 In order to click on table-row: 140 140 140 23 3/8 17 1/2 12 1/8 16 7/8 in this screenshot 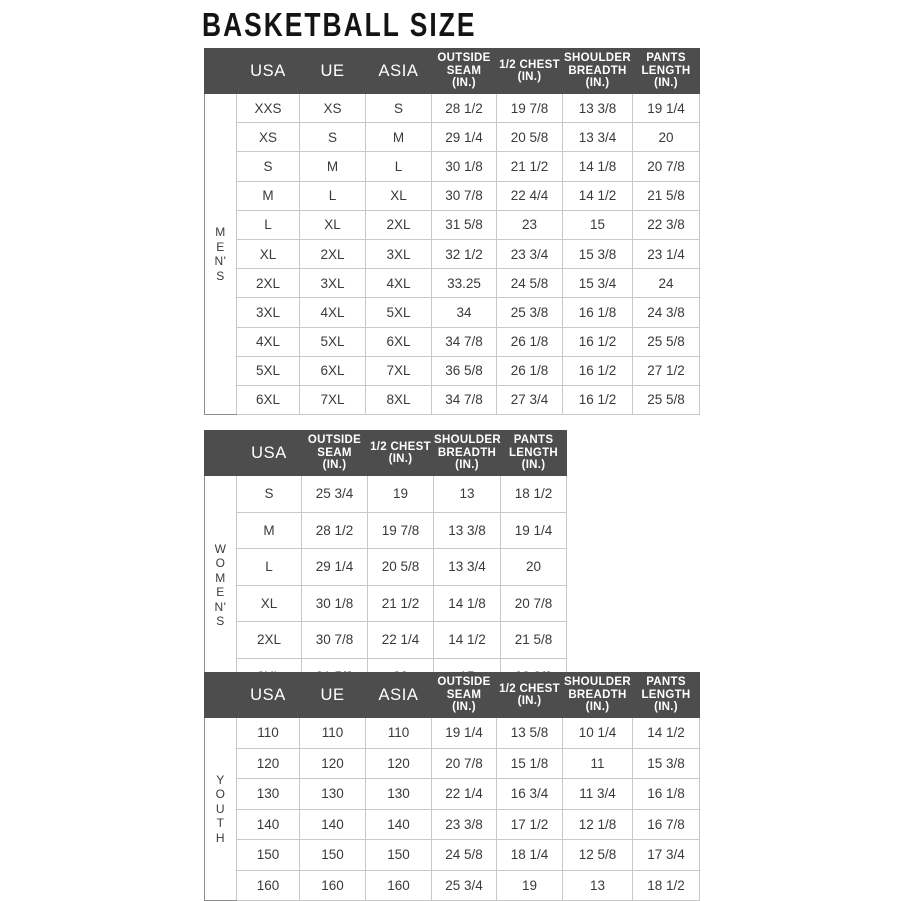, I will do `click(452, 824)`.